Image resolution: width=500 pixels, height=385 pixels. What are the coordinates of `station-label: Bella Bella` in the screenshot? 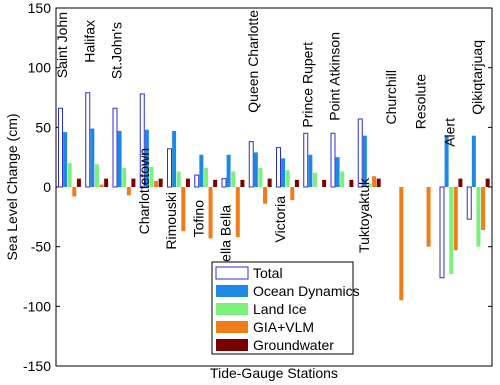 It's located at (226, 238).